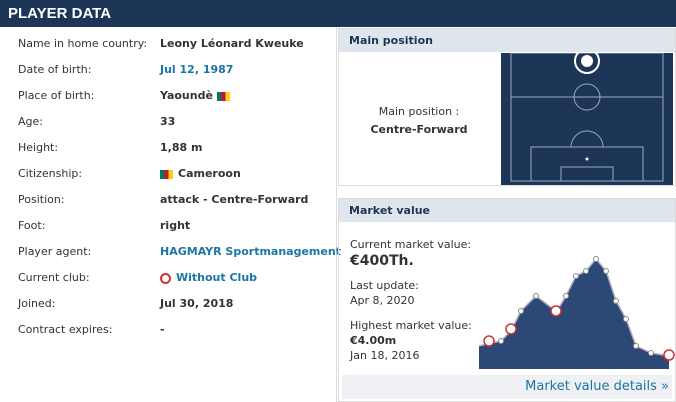  I want to click on value-text: Jul 12, 1987, so click(197, 69).